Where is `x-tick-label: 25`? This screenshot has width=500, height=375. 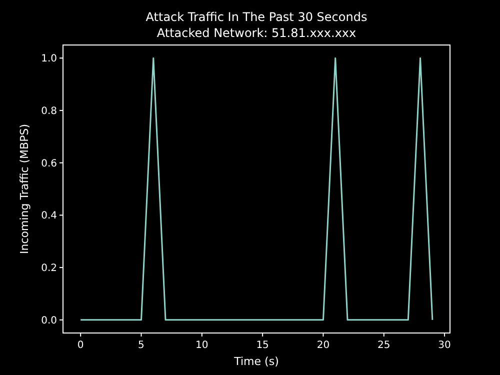 x-tick-label: 25 is located at coordinates (384, 345).